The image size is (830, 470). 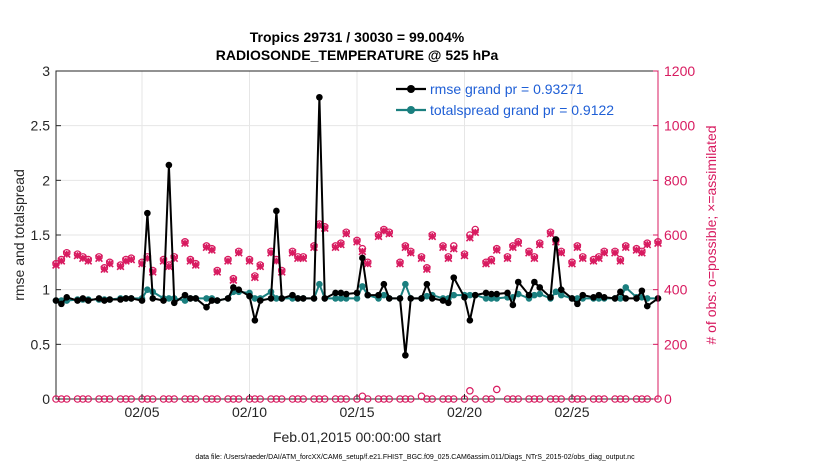 I want to click on legend-totalspread-label: totalspread grand pr = 0.9122, so click(x=522, y=110).